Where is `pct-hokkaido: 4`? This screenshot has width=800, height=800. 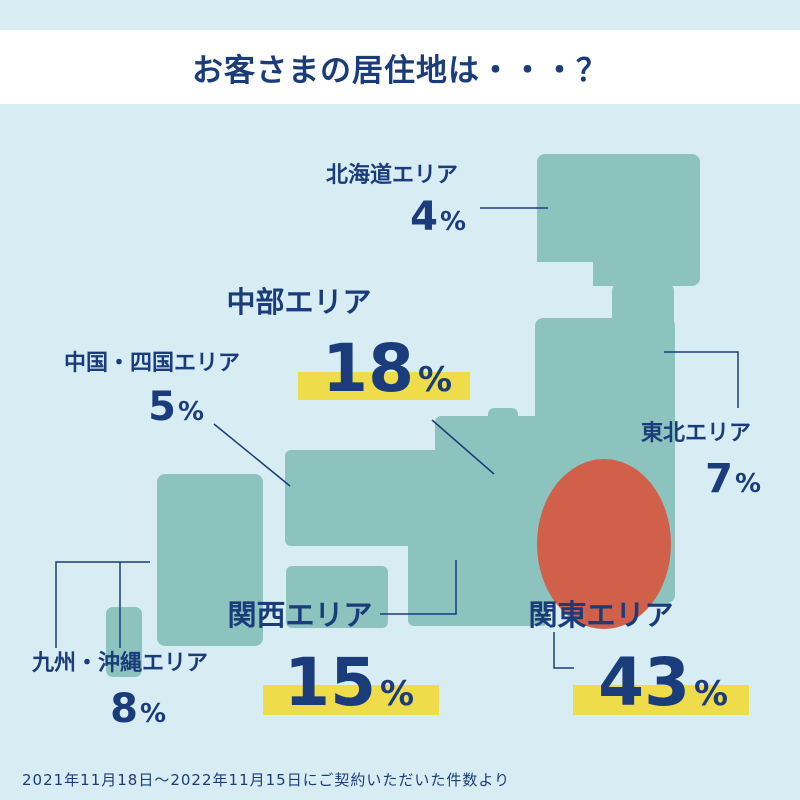 pct-hokkaido: 4 is located at coordinates (424, 217).